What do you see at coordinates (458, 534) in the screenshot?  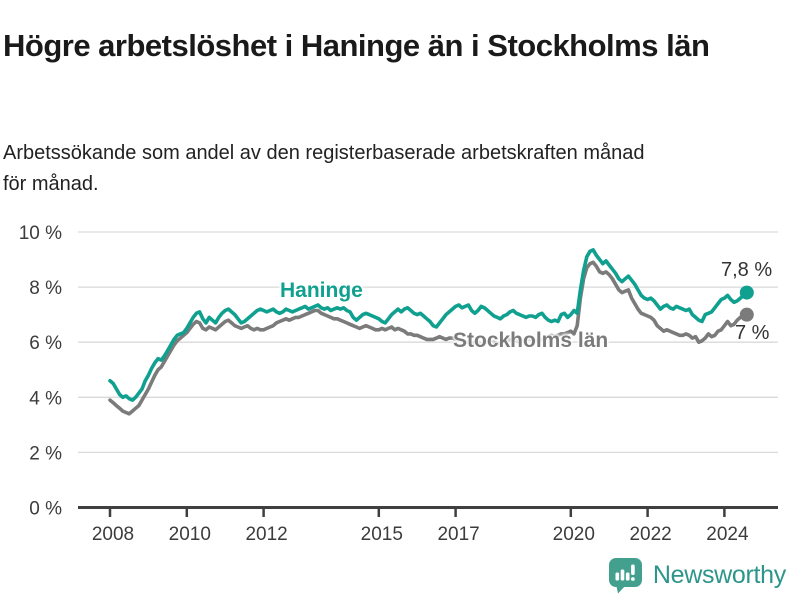 I see `x-tick-label: 2017` at bounding box center [458, 534].